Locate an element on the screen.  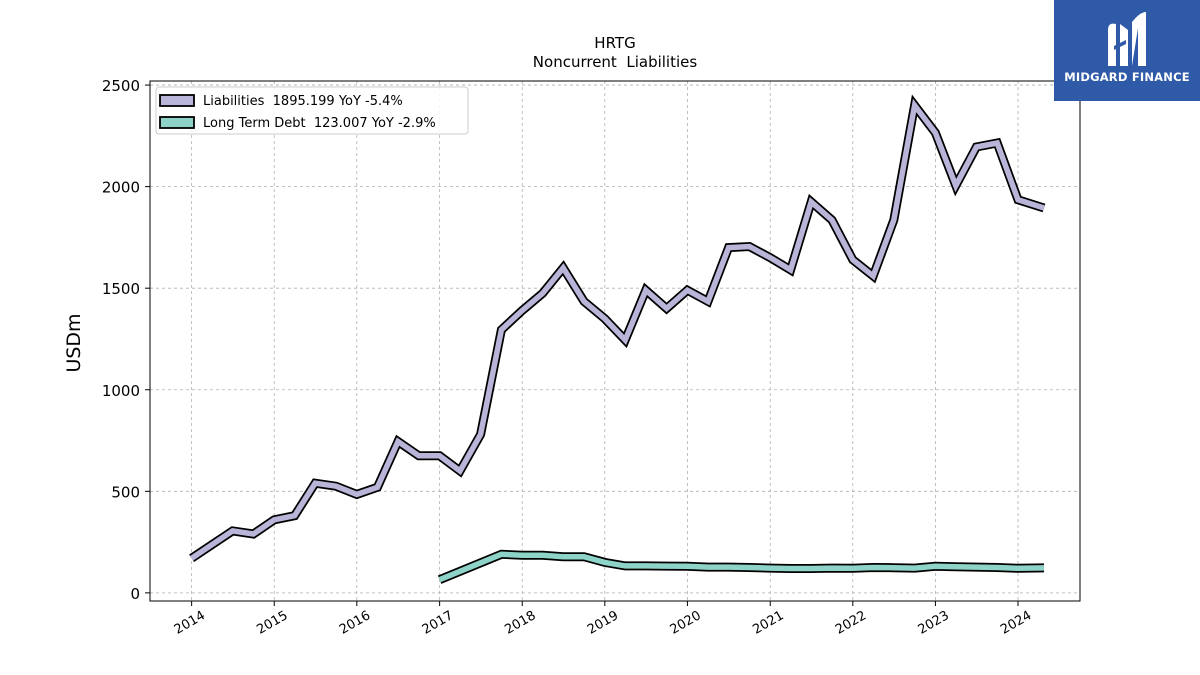
x-tick-label: 2020 is located at coordinates (686, 623).